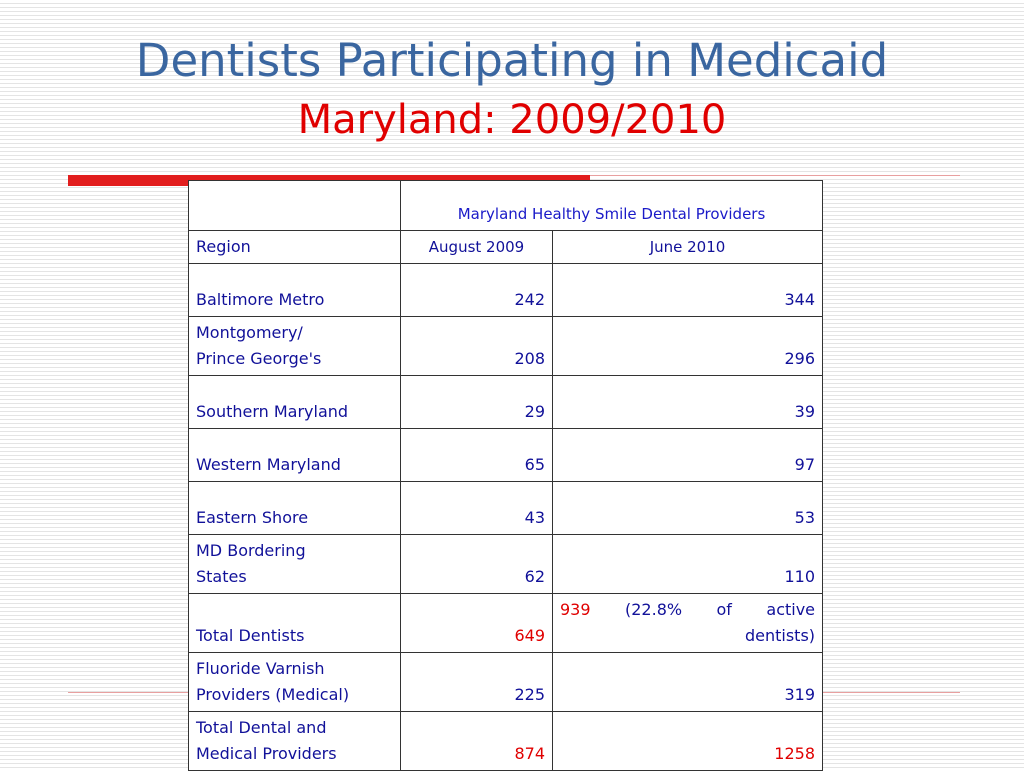 This screenshot has height=771, width=1024. Describe the element at coordinates (780, 635) in the screenshot. I see `june-2010-total-note-cont: dentists)` at that location.